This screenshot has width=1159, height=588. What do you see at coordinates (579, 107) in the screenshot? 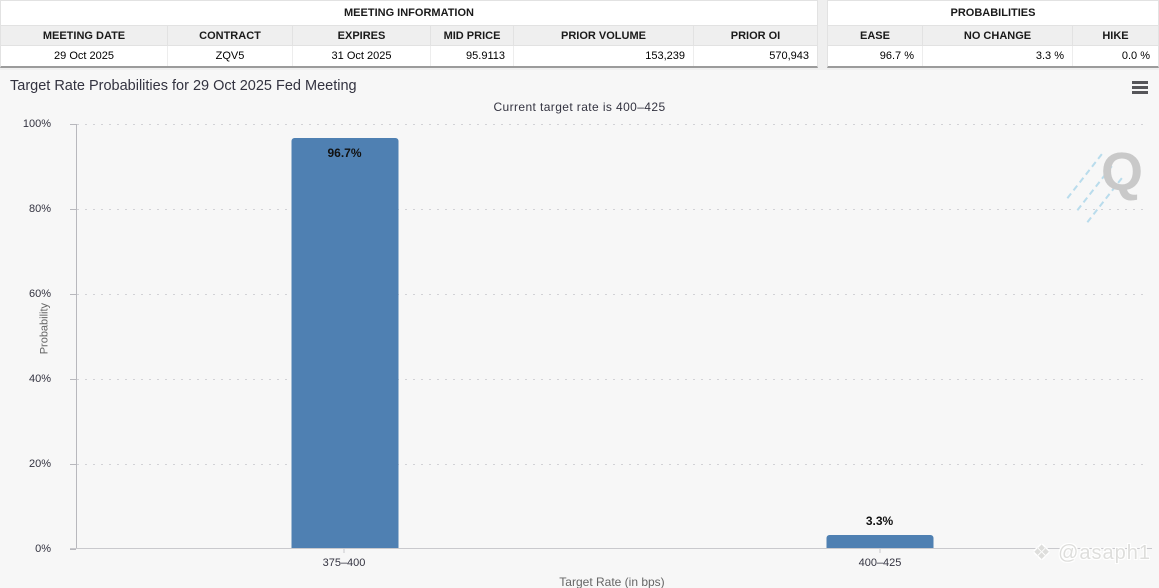
I see `chart-subtitle: Current target rate is 400–425` at bounding box center [579, 107].